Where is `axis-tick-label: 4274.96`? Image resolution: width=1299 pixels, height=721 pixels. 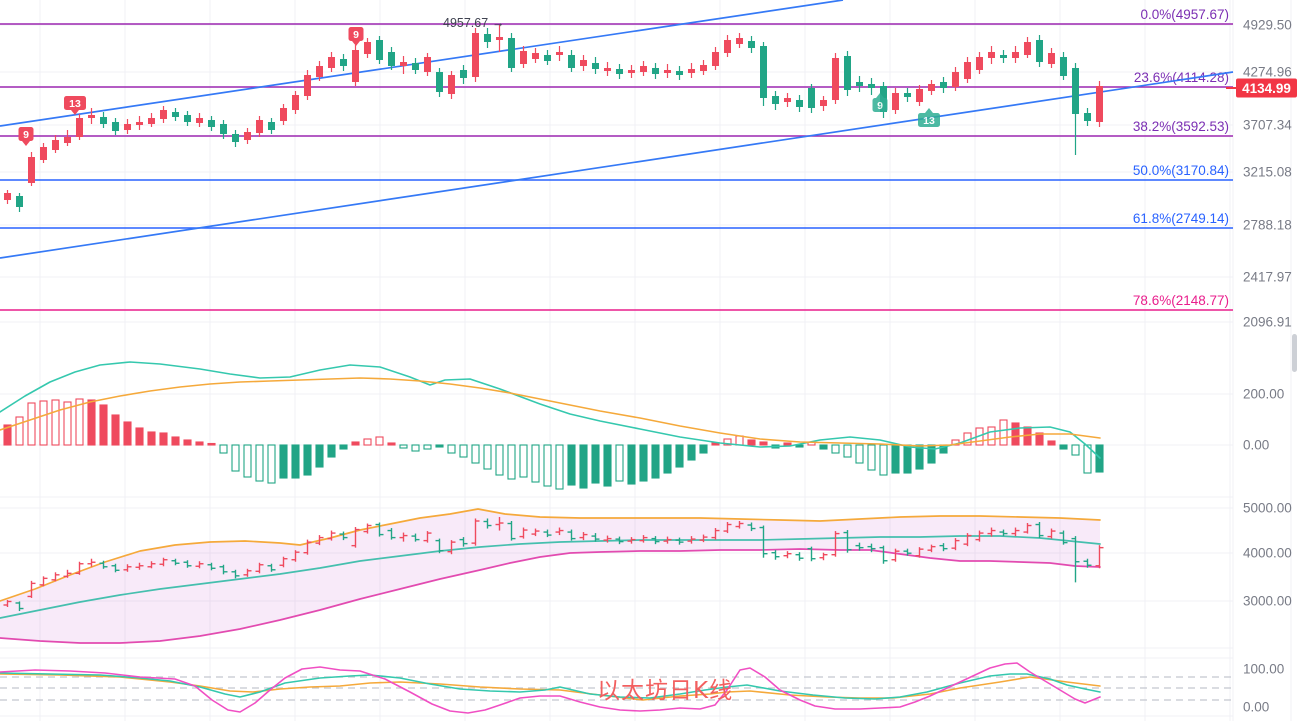 axis-tick-label: 4274.96 is located at coordinates (1267, 72).